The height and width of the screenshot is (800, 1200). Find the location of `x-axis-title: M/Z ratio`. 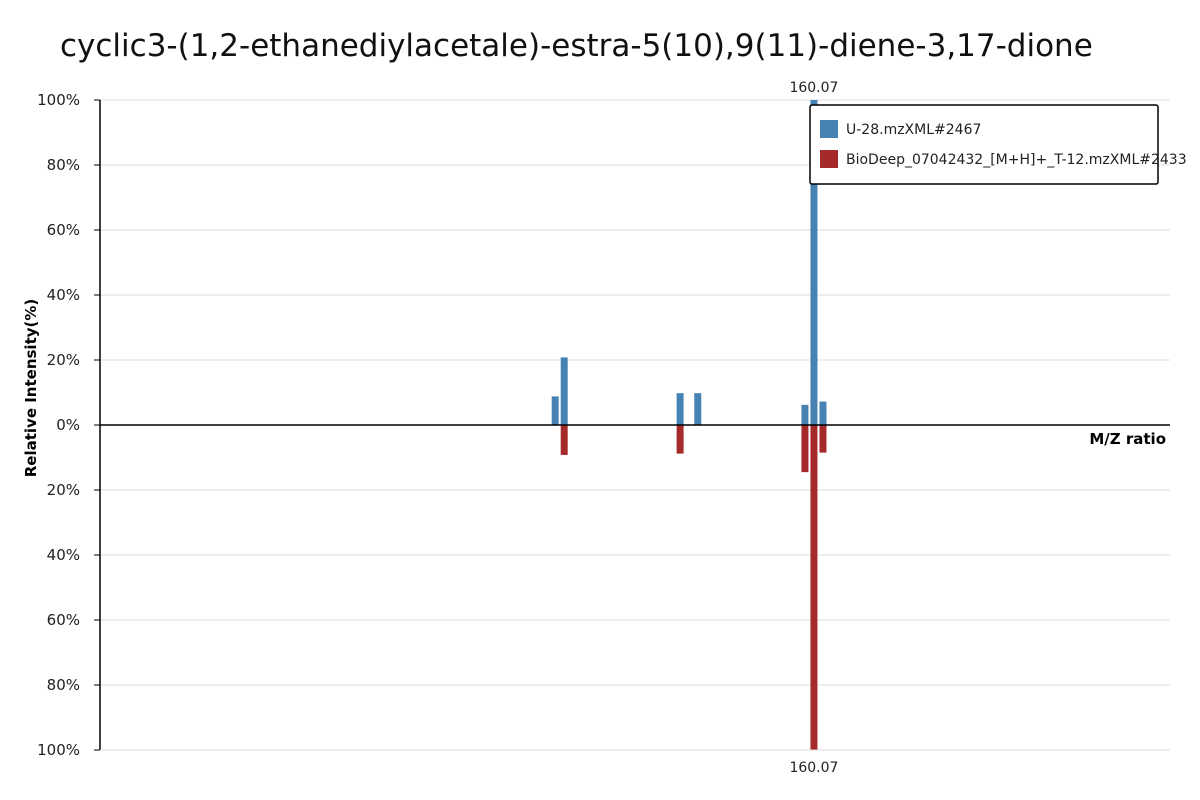

x-axis-title: M/Z ratio is located at coordinates (1127, 439).